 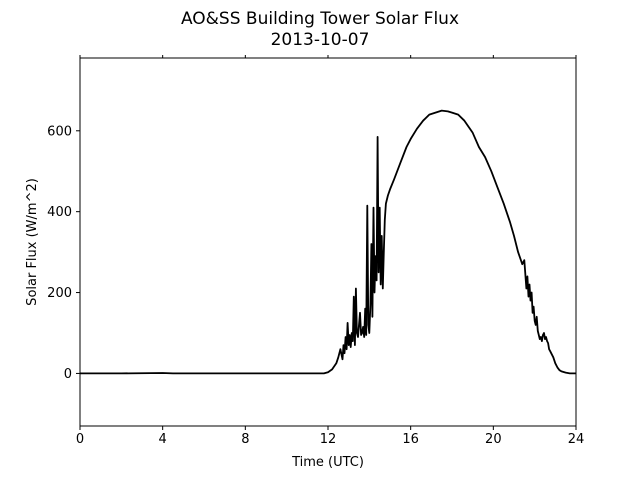 I want to click on x-axis-label: Time (UTC), so click(x=327, y=462).